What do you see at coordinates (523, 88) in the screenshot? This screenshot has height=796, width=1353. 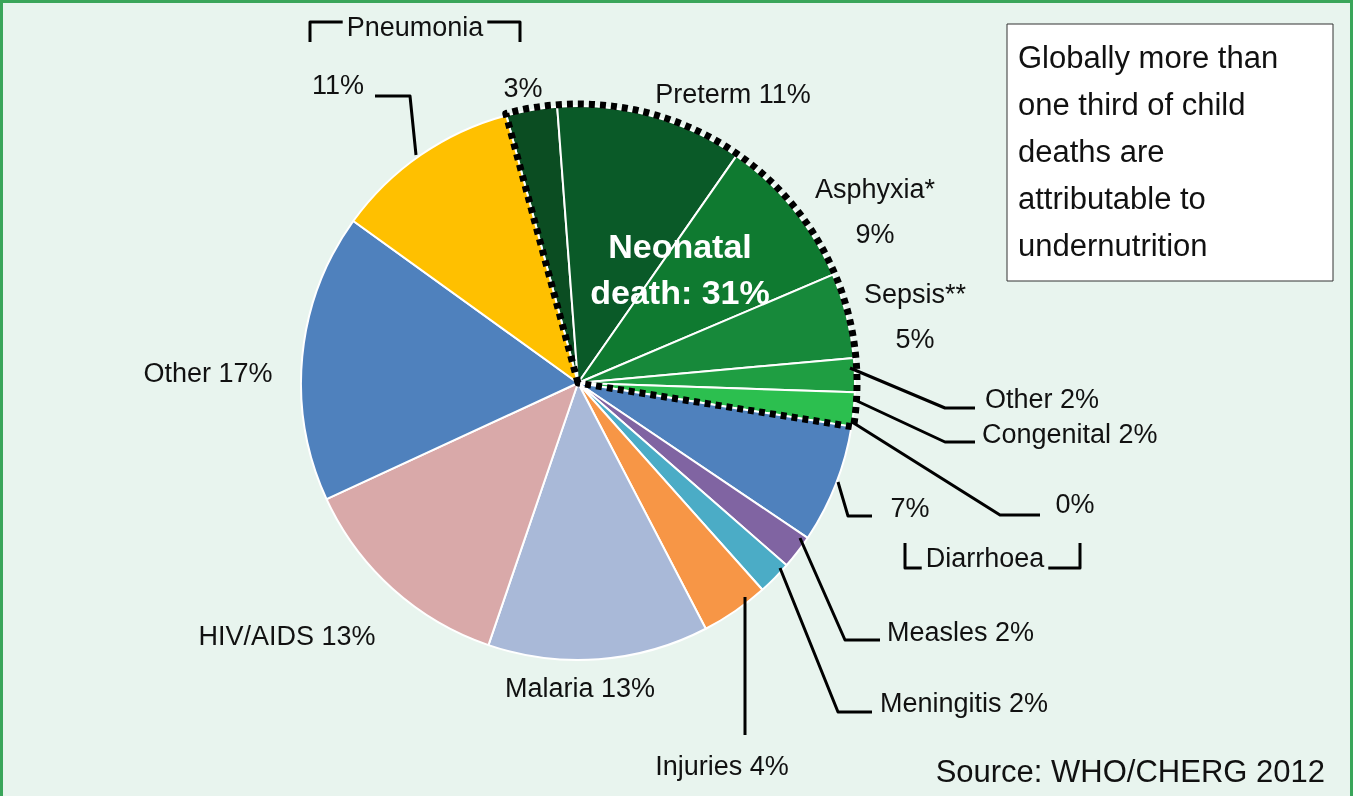 I see `data-label: 3%` at bounding box center [523, 88].